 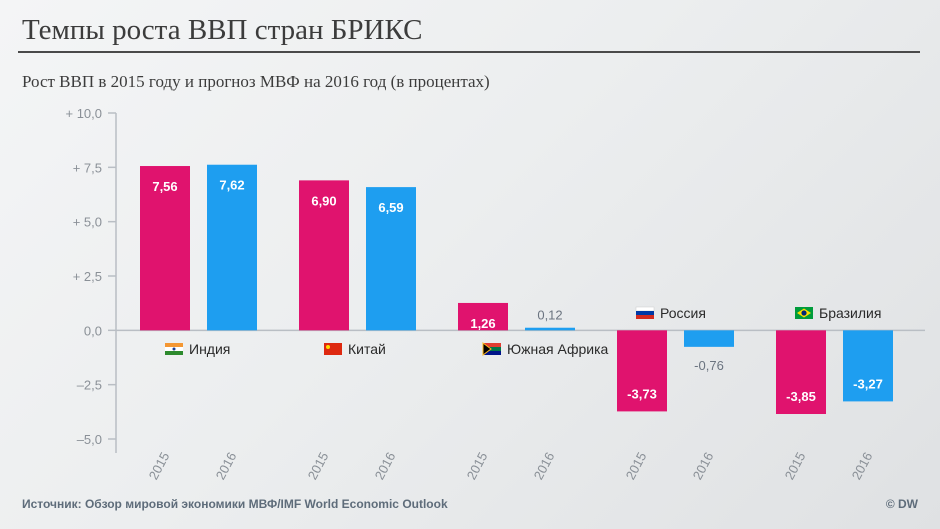 What do you see at coordinates (83, 113) in the screenshot?
I see `y-tick-label: + 10,0` at bounding box center [83, 113].